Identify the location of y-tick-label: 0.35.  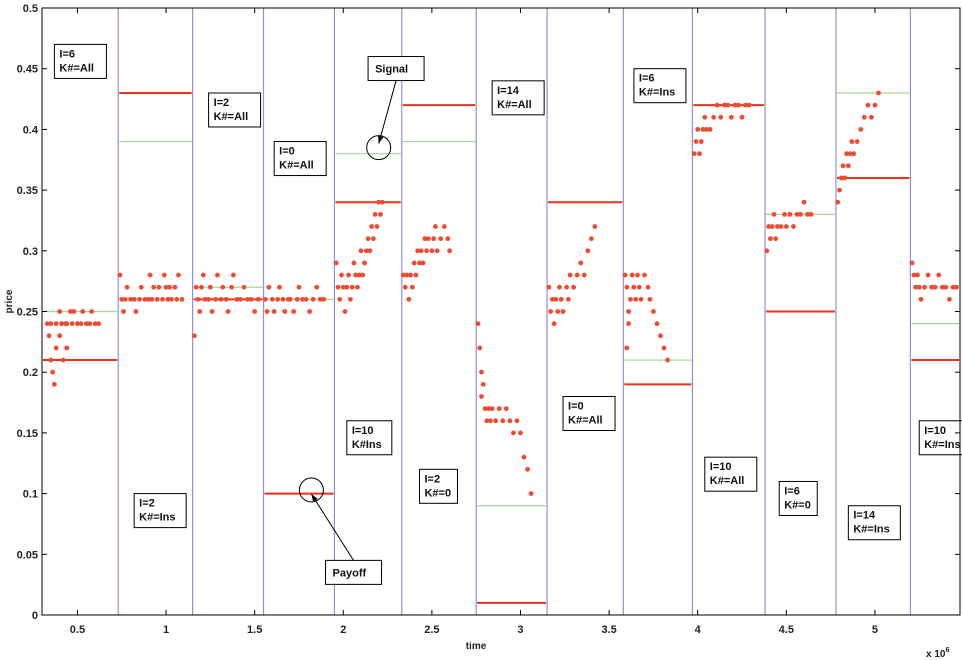
(27, 191).